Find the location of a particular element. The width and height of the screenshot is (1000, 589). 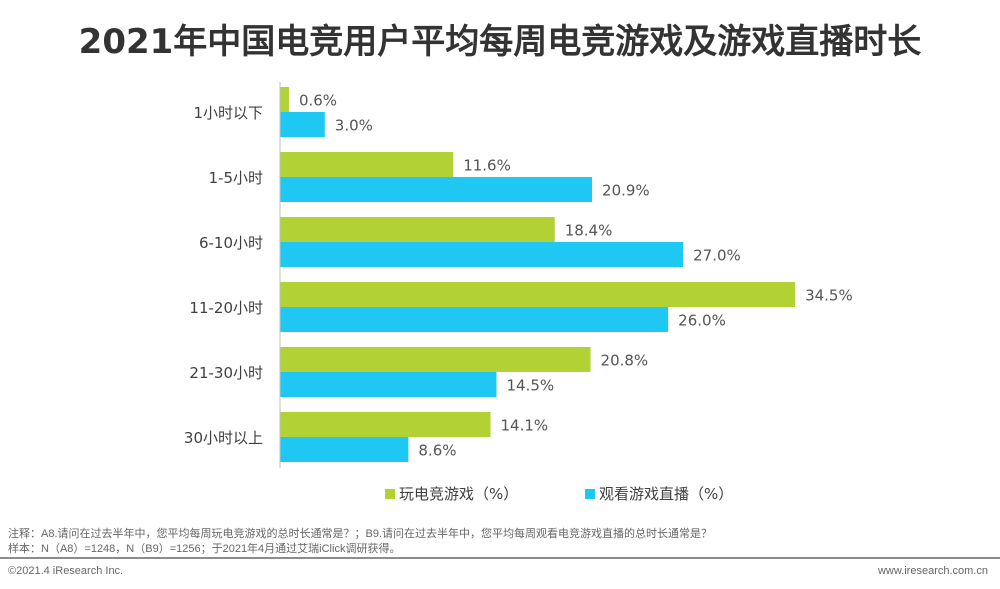

legend-label: 玩电竞游戏（%） is located at coordinates (458, 494).